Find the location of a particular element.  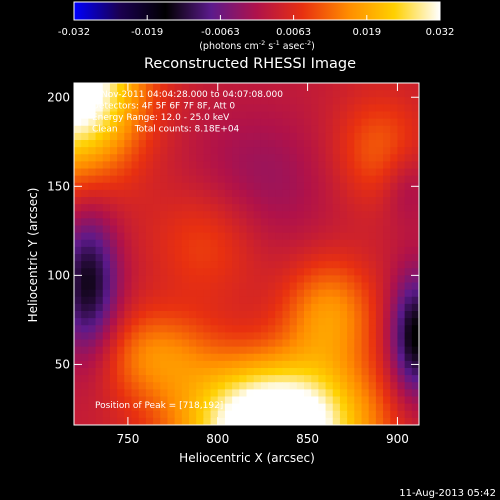

y-tick-label: 50 is located at coordinates (62, 364).